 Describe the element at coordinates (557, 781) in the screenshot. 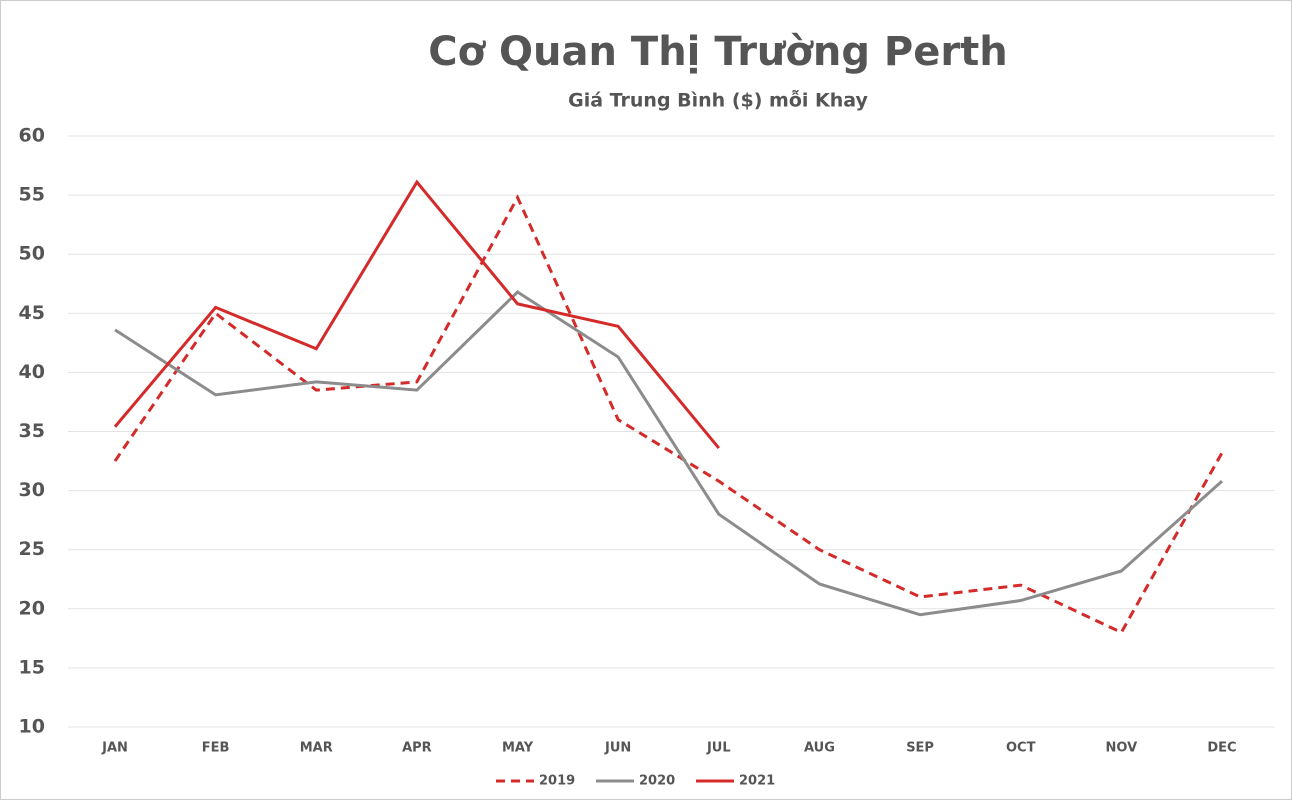

I see `legend-label: 2019` at that location.